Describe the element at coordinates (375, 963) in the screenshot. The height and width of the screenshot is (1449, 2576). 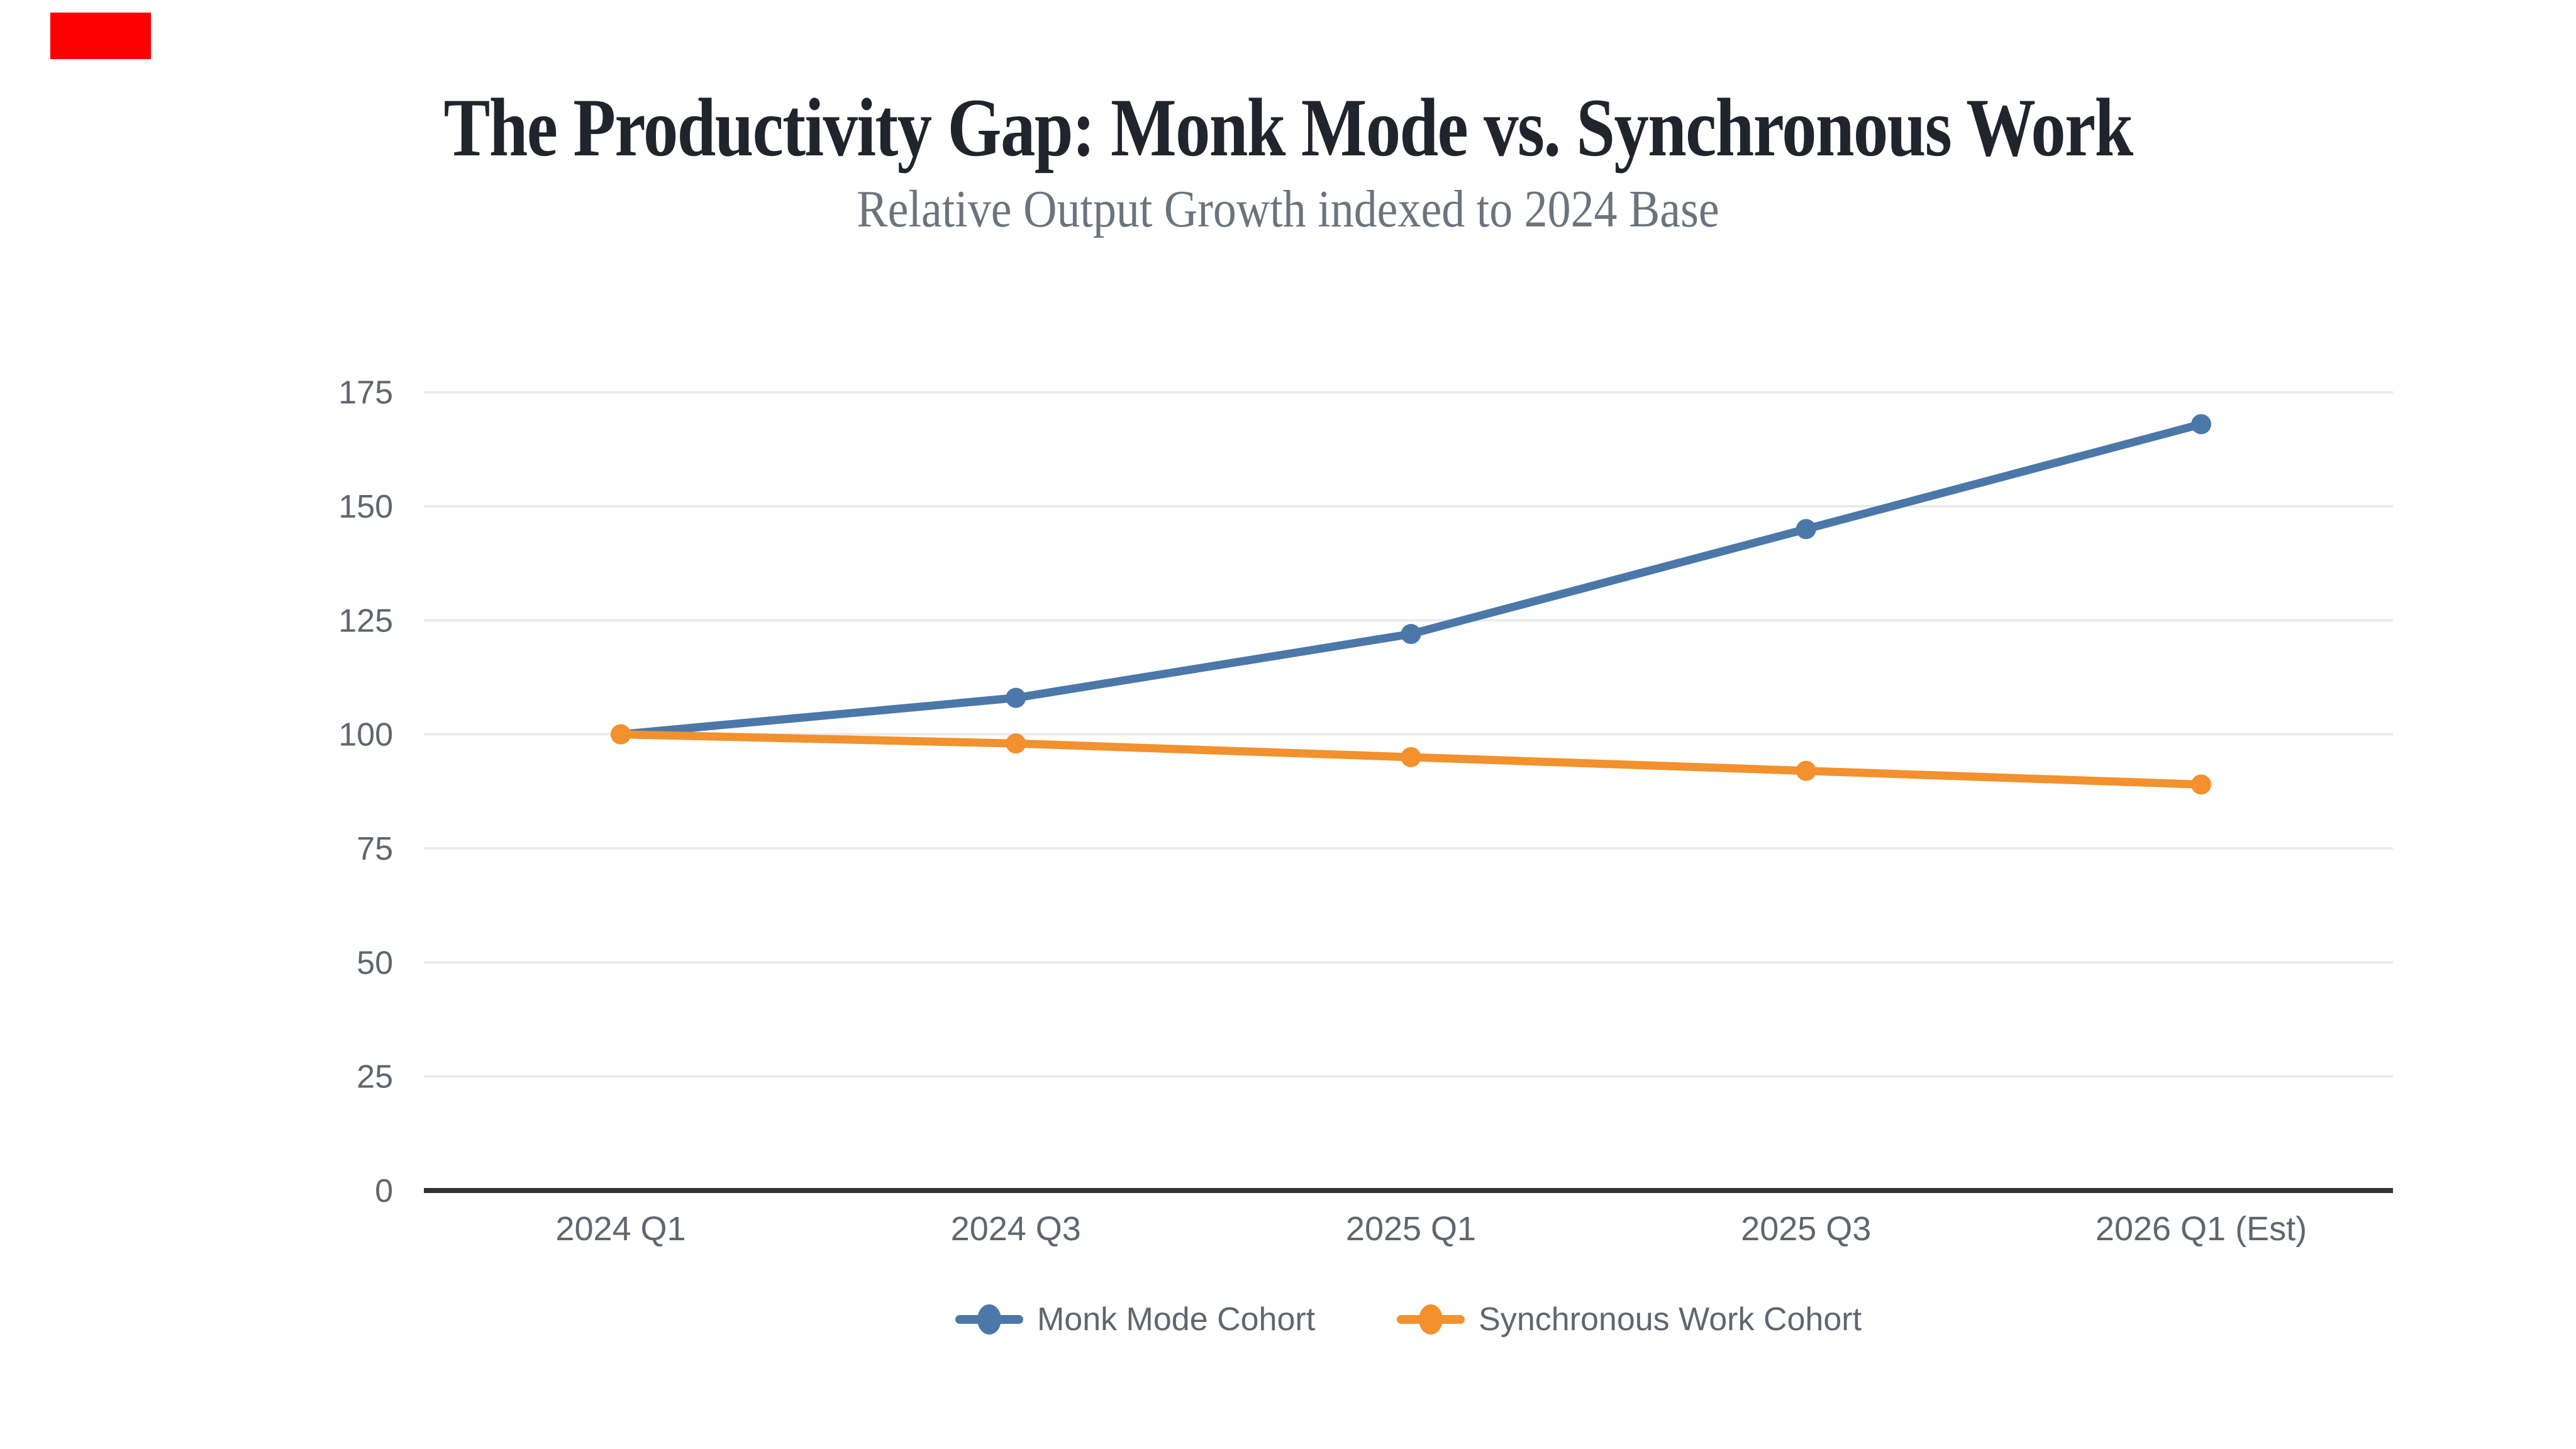
I see `y-axis-tick-label: 50` at that location.